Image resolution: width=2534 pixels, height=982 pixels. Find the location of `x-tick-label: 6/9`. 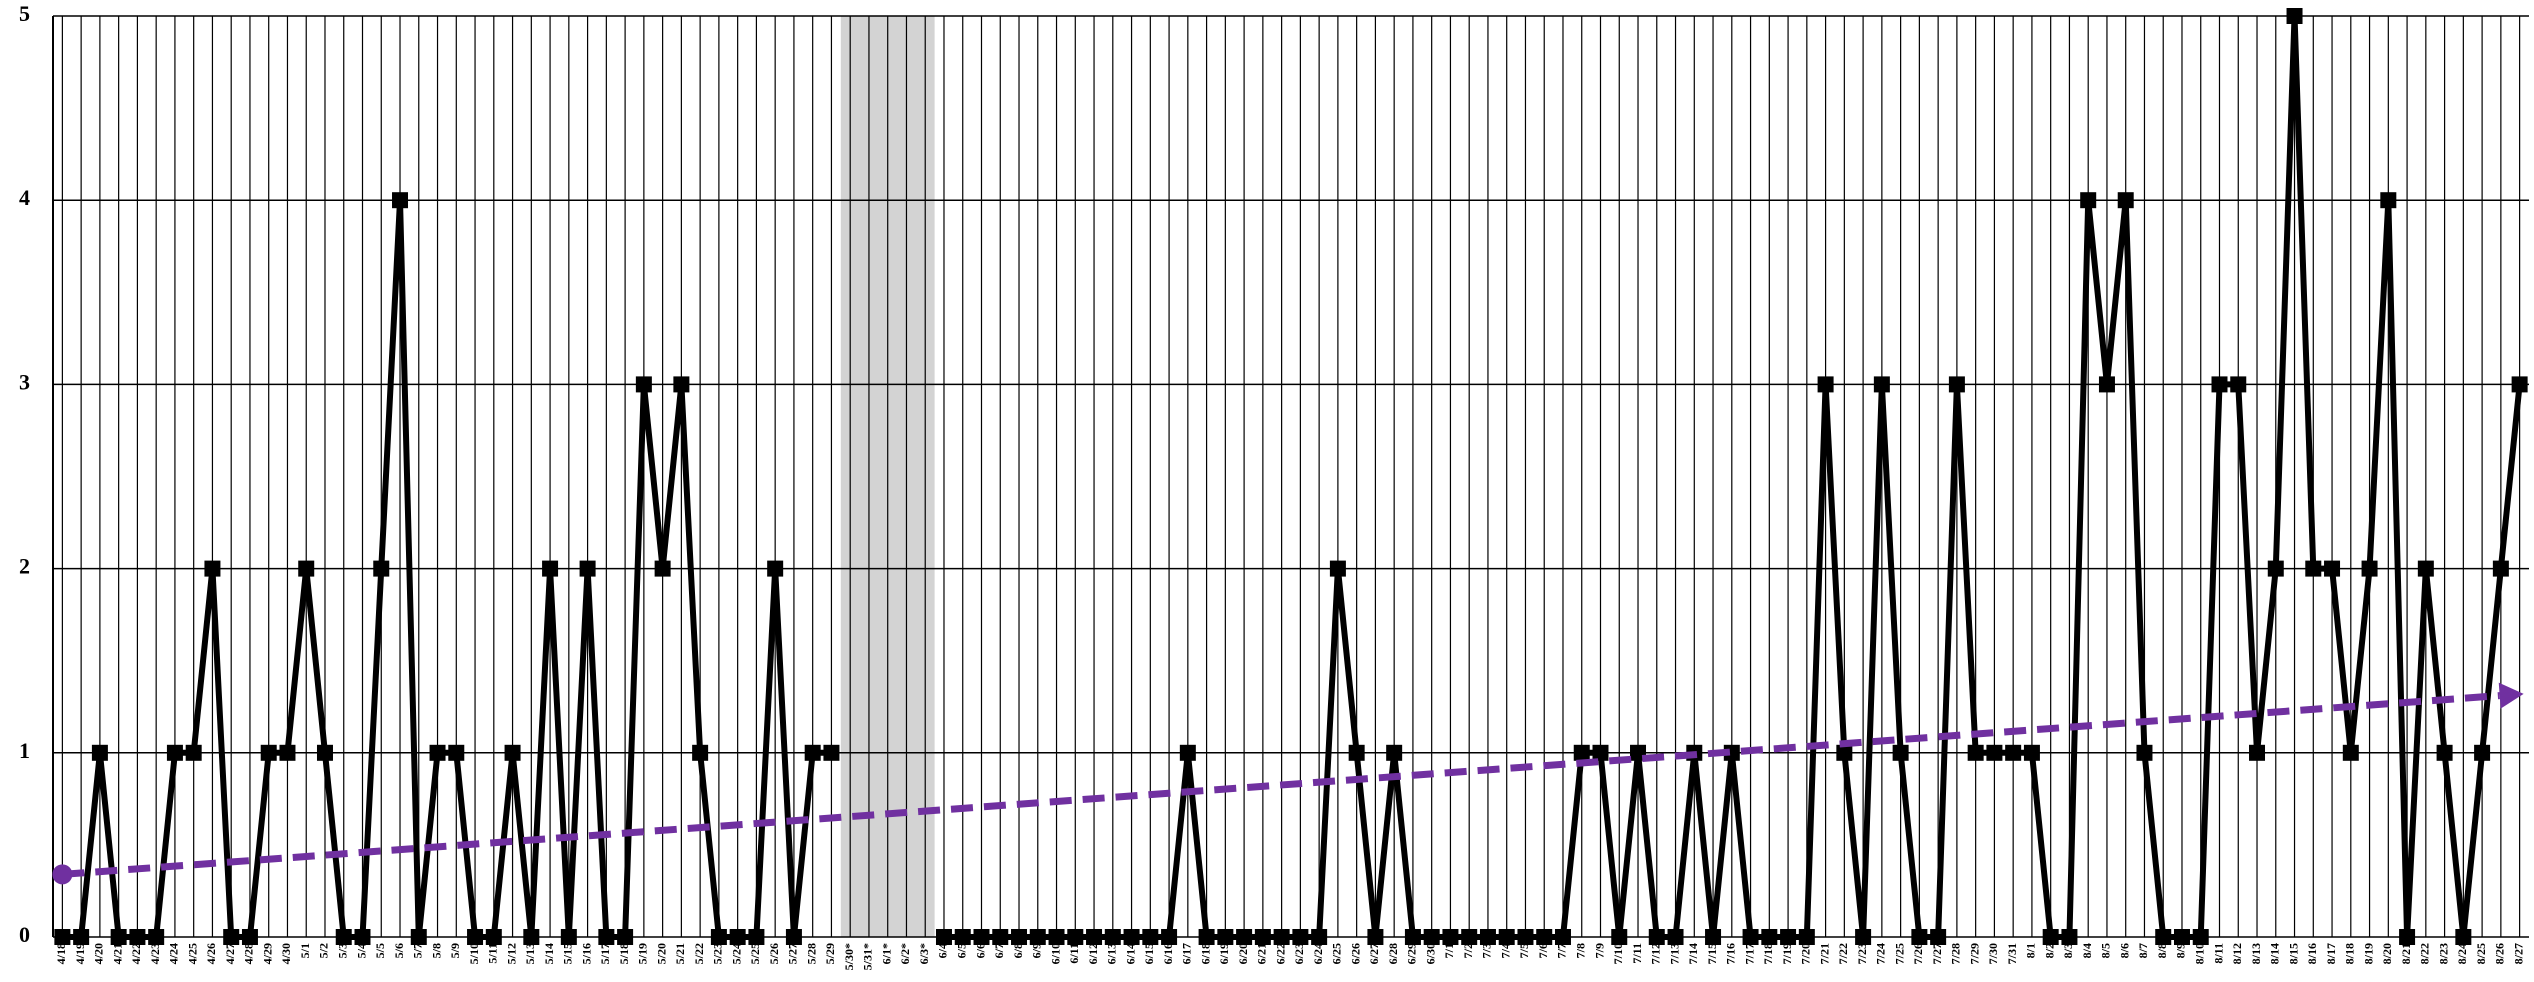

x-tick-label: 6/9 is located at coordinates (1037, 950).